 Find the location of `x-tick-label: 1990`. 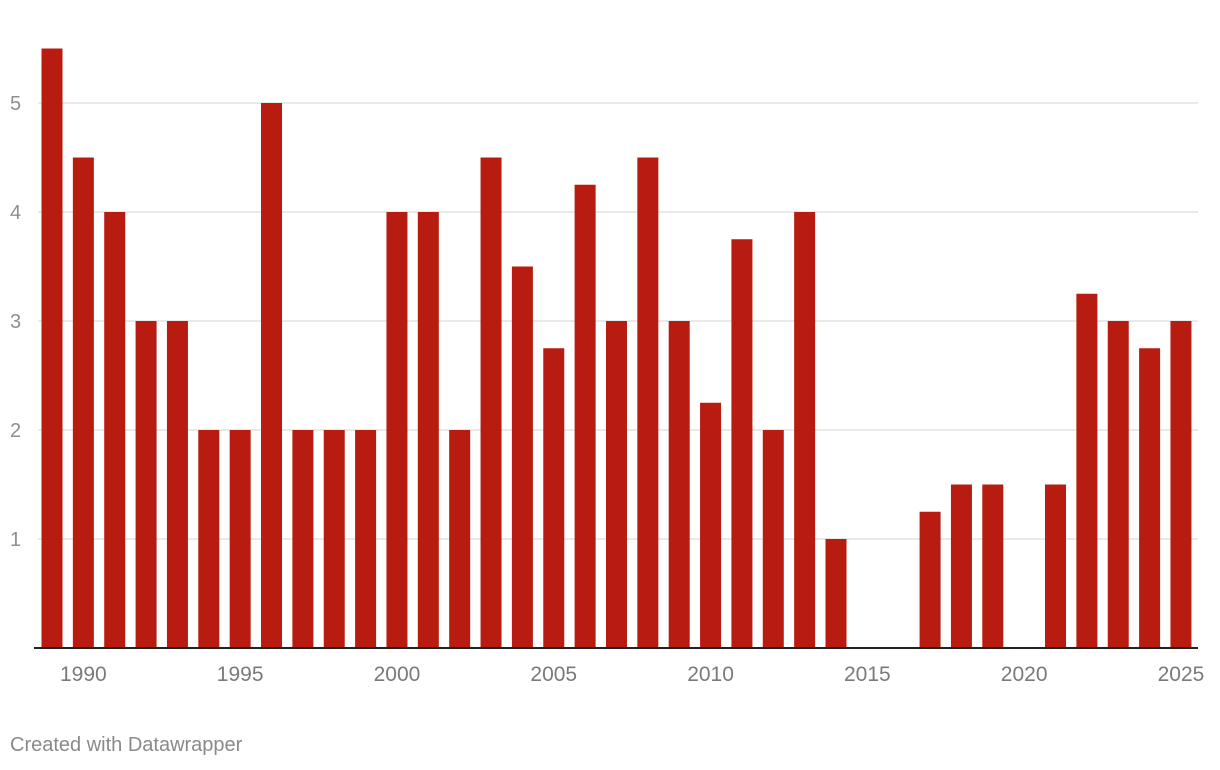

x-tick-label: 1990 is located at coordinates (83, 674).